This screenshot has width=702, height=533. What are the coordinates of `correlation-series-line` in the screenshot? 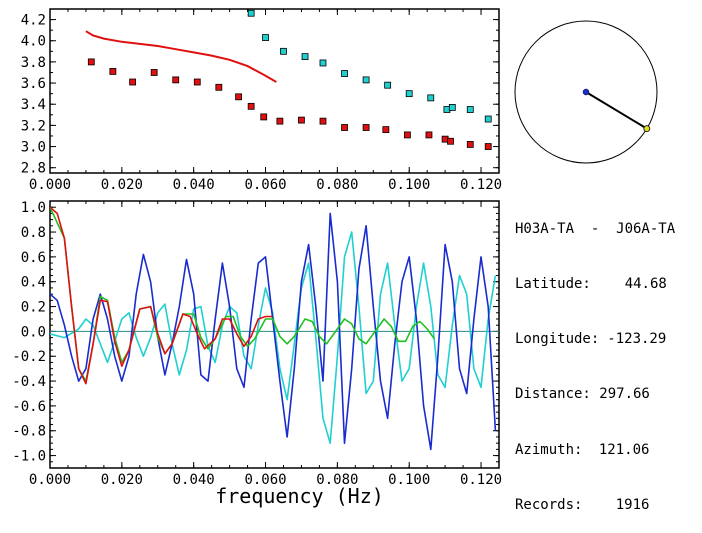 It's located at (161, 295).